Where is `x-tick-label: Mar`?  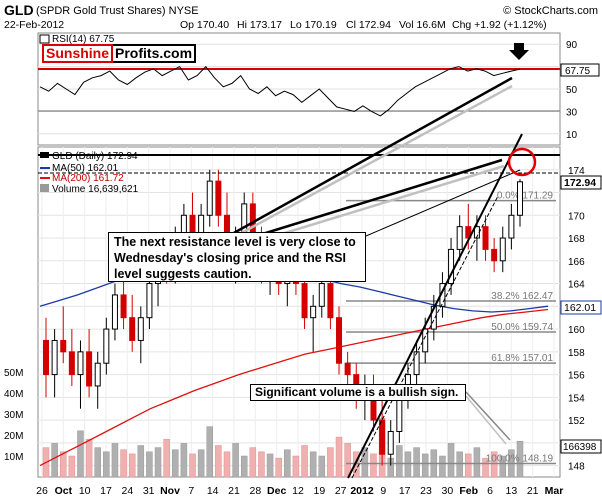
x-tick-label: Mar is located at coordinates (554, 491).